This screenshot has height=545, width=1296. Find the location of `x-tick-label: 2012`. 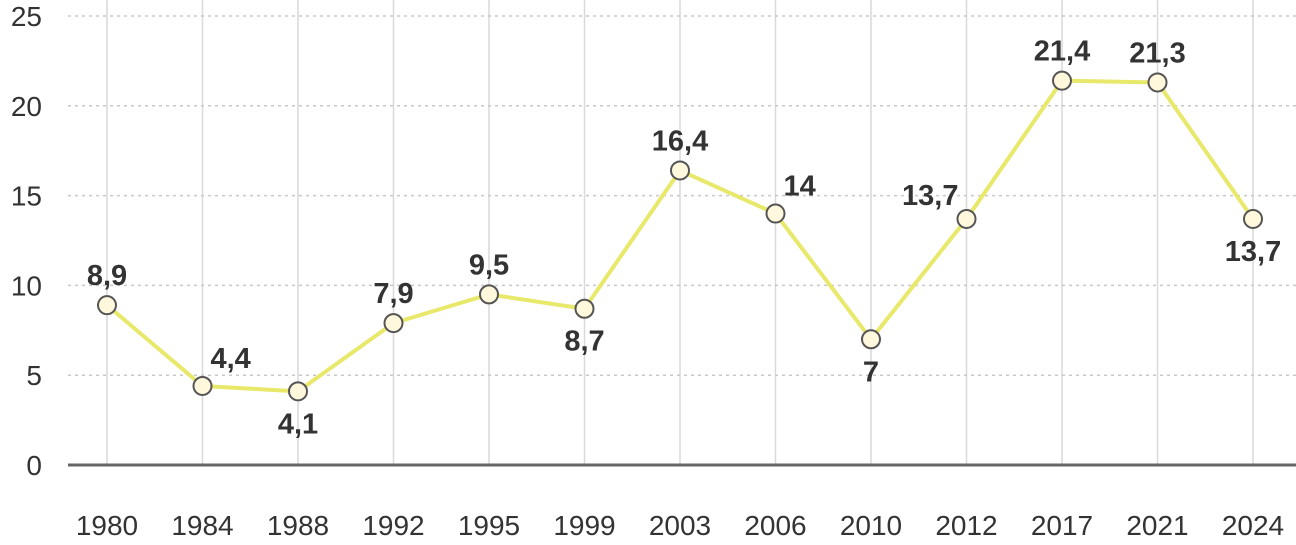

x-tick-label: 2012 is located at coordinates (966, 525).